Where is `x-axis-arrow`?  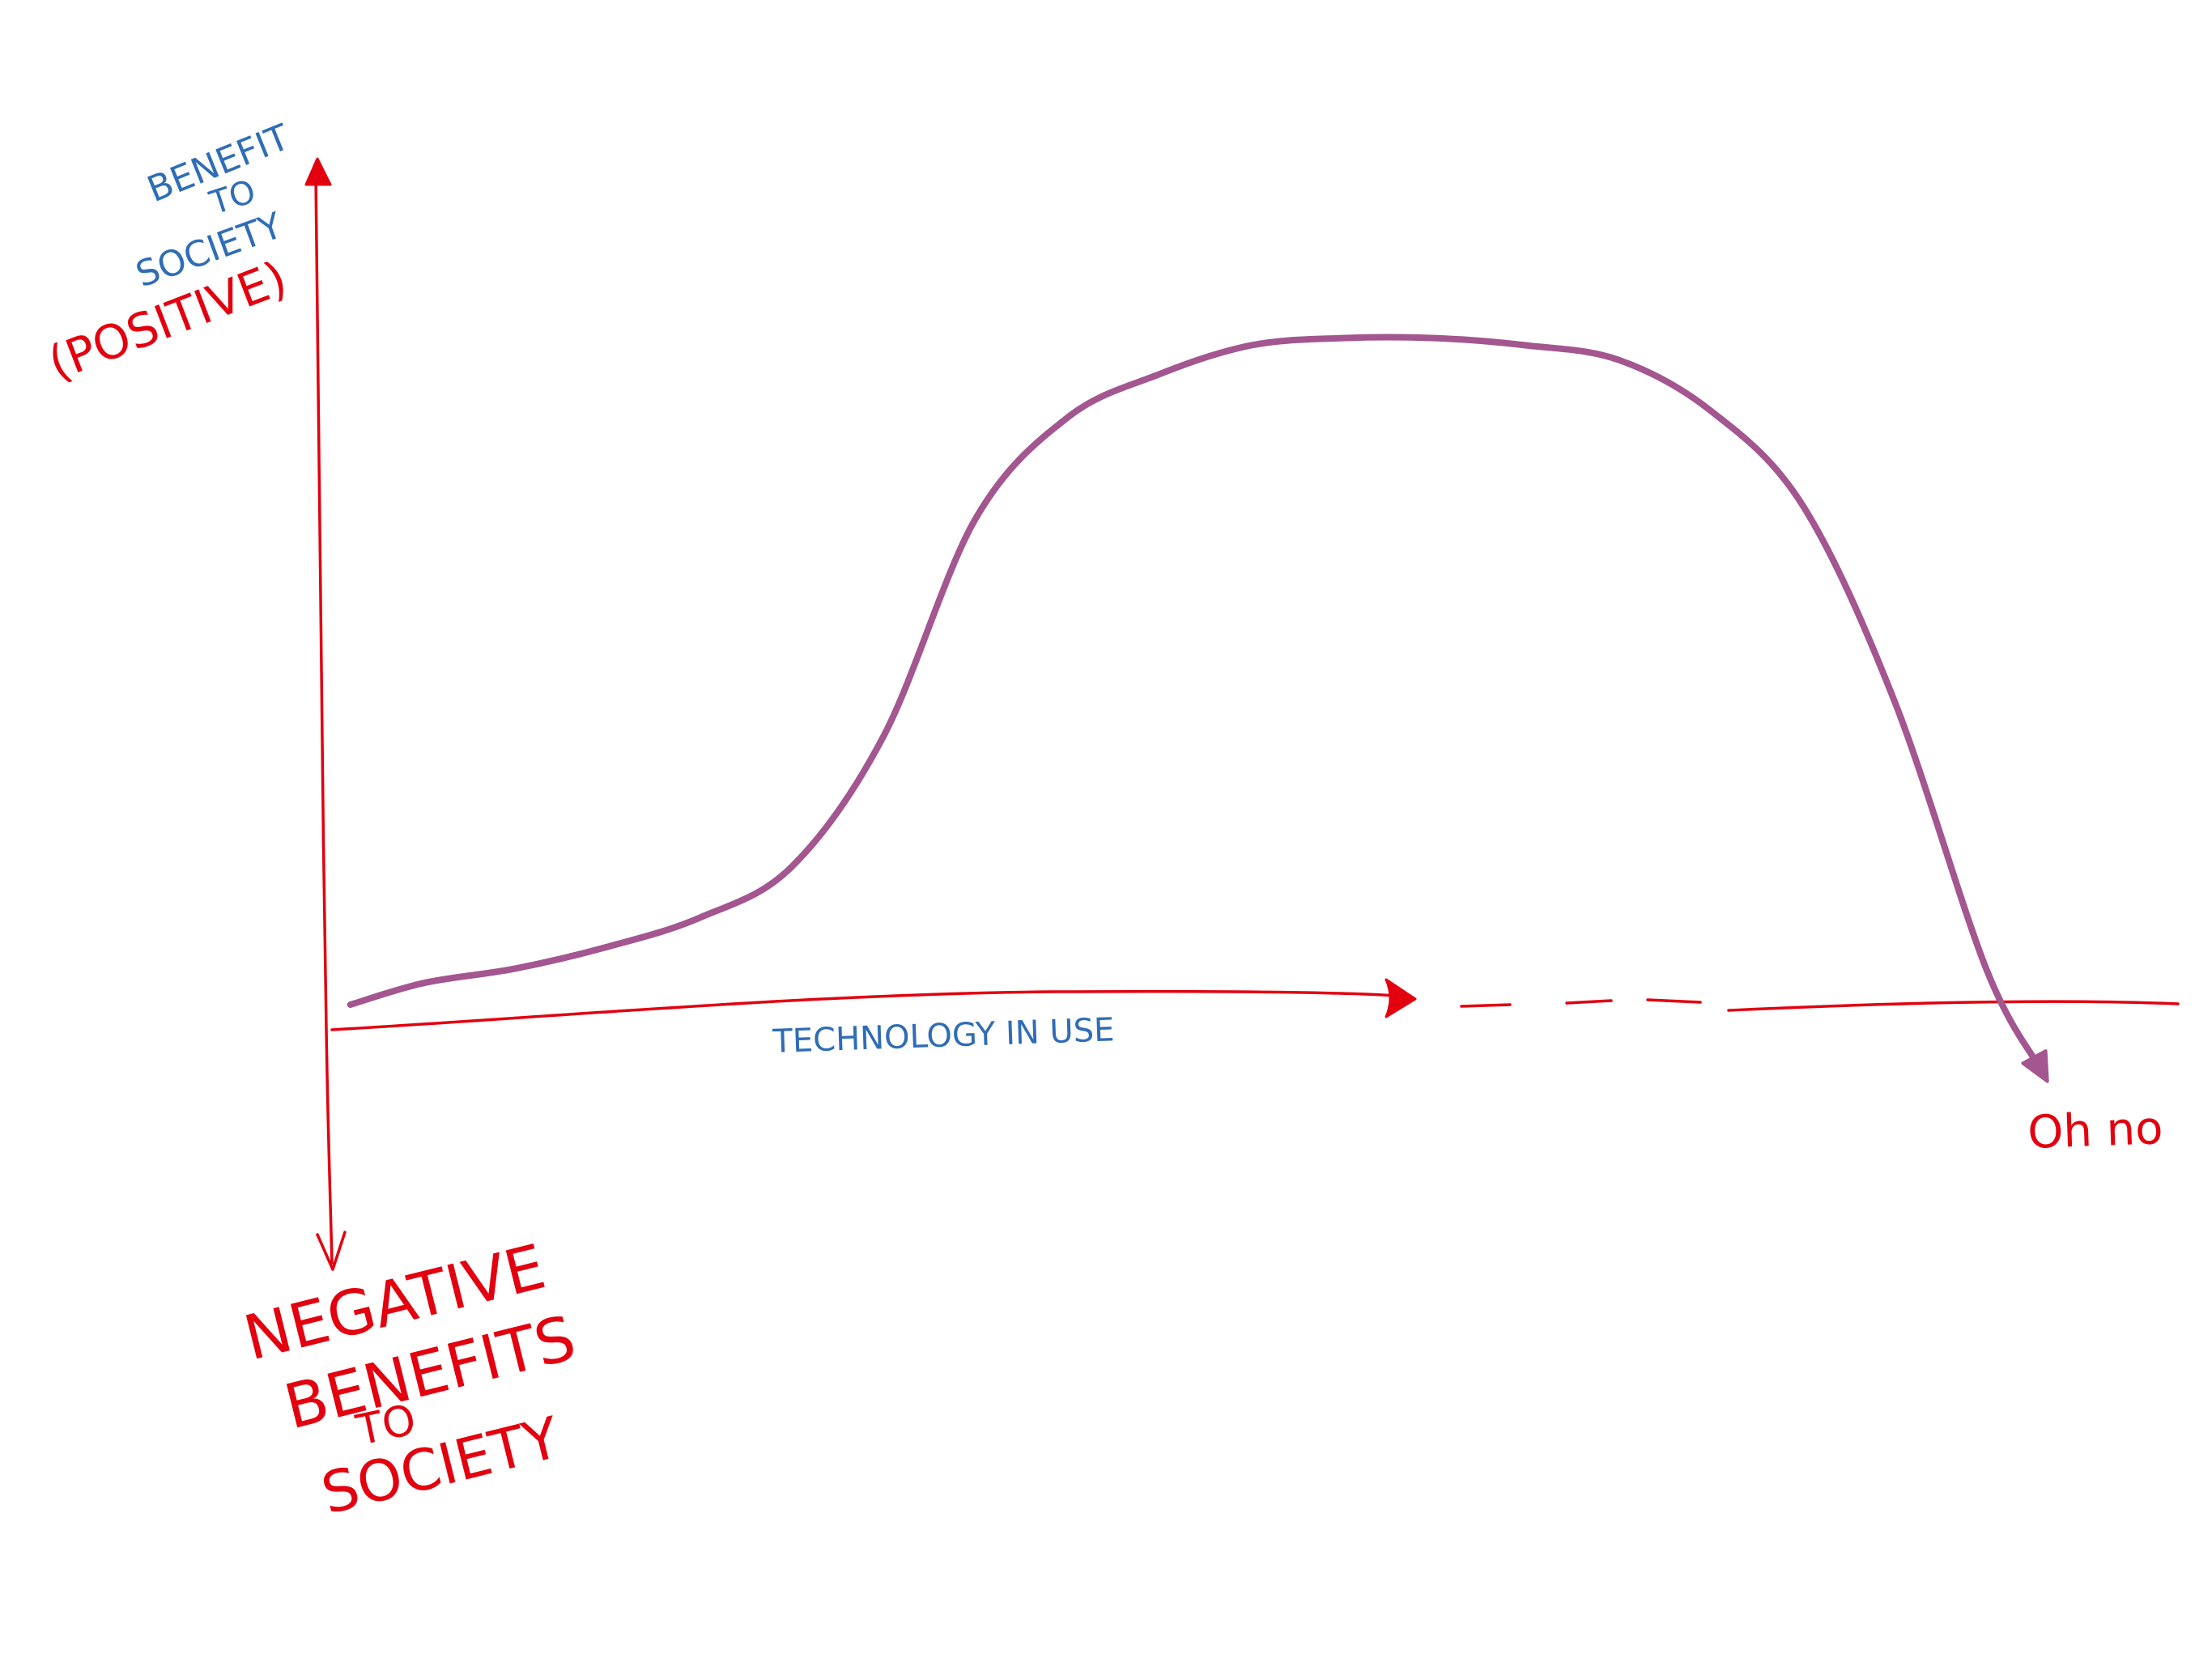 x-axis-arrow is located at coordinates (1401, 998).